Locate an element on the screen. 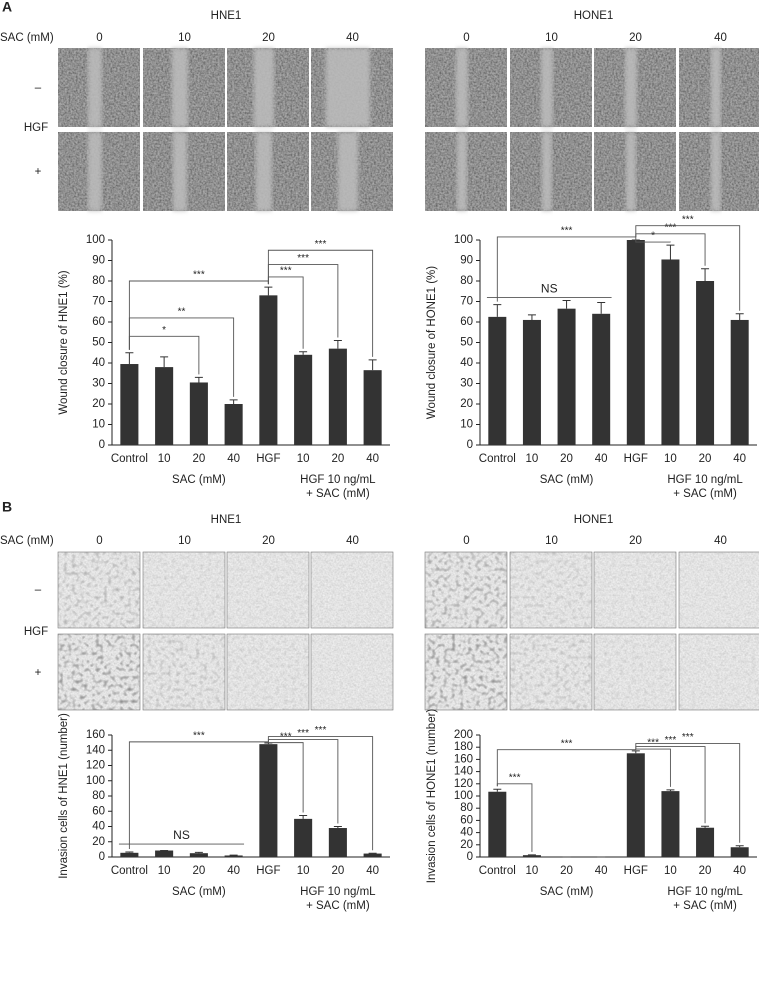 The height and width of the screenshot is (996, 759). x-tick-label: Control is located at coordinates (497, 871).